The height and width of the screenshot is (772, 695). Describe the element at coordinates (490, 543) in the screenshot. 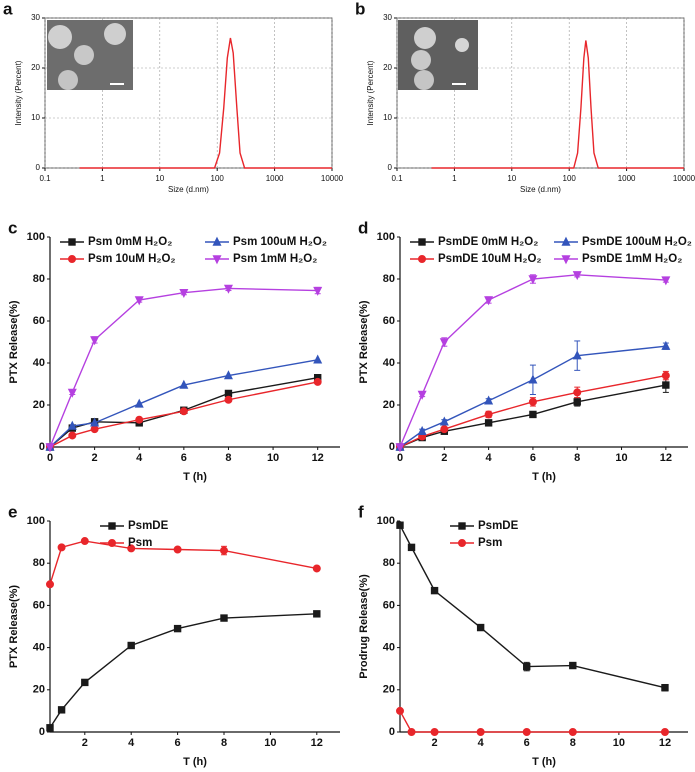

I see `legend-label: Psm` at that location.